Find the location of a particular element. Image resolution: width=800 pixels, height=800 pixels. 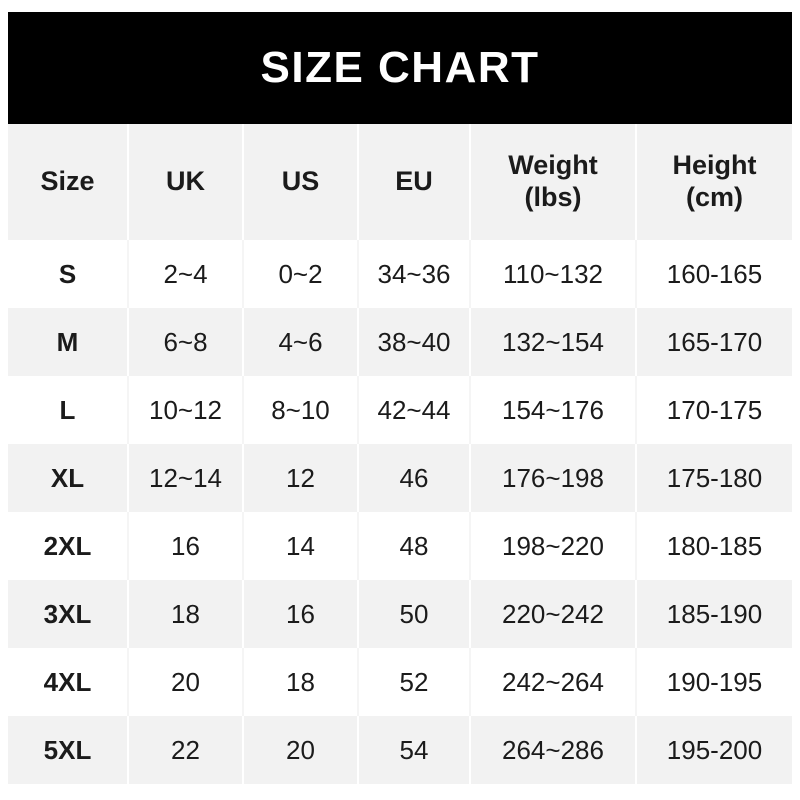

cell-uk: 6~8 is located at coordinates (186, 342).